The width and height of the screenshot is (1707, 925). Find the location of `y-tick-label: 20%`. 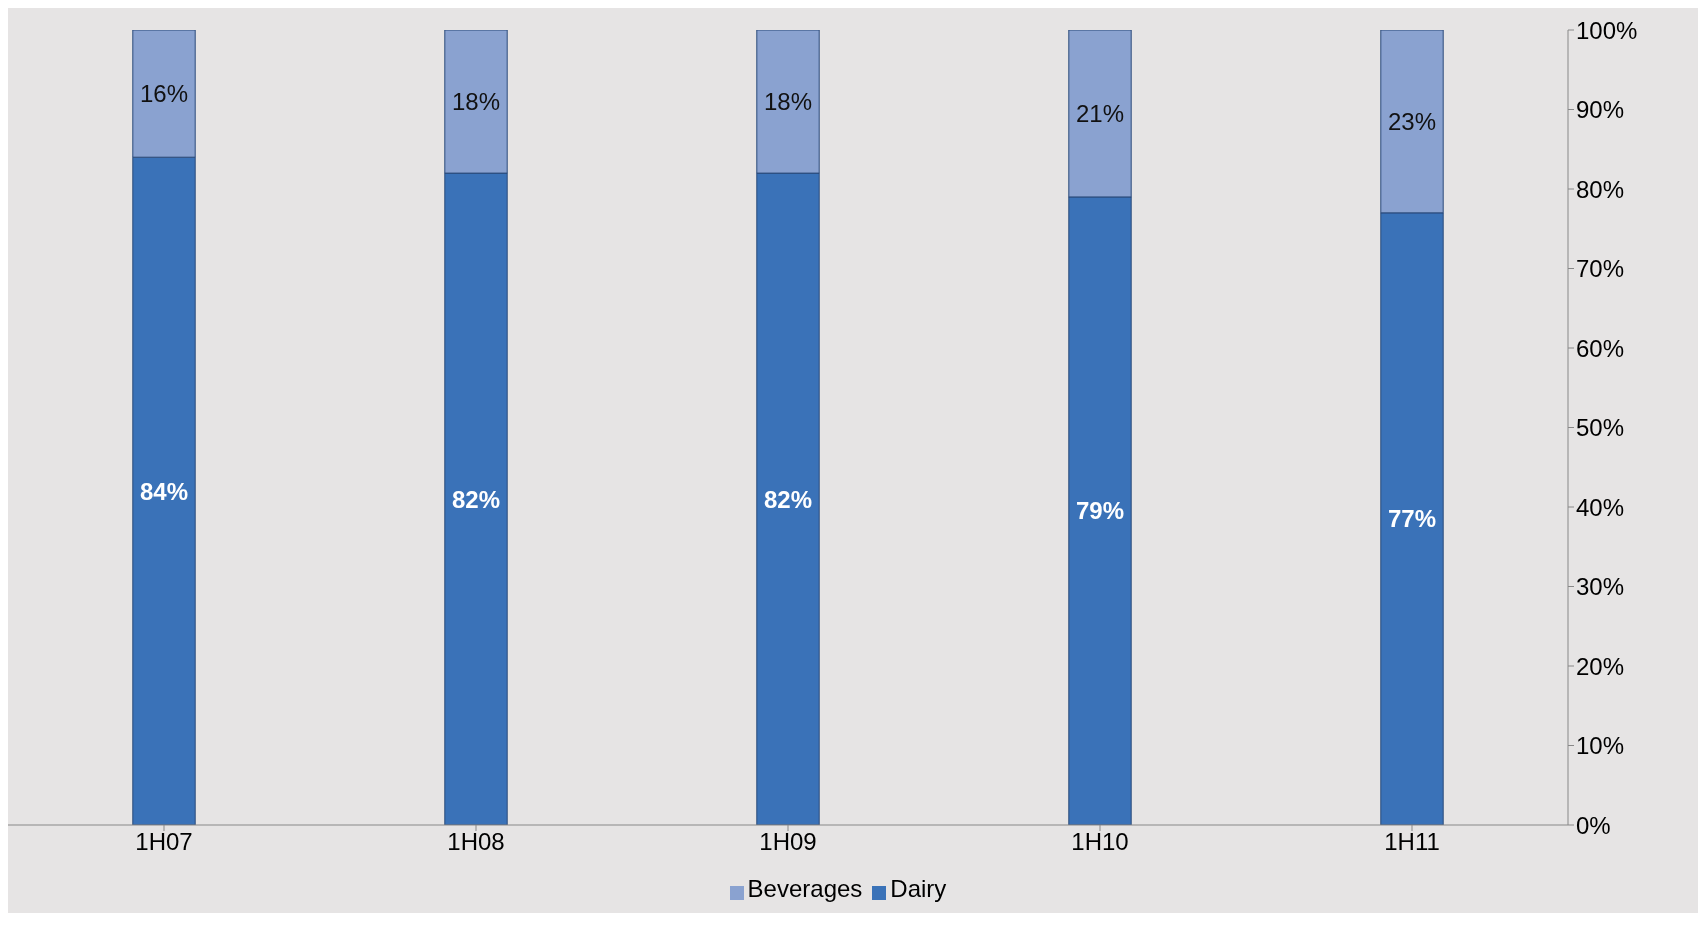

y-tick-label: 20% is located at coordinates (1600, 666).